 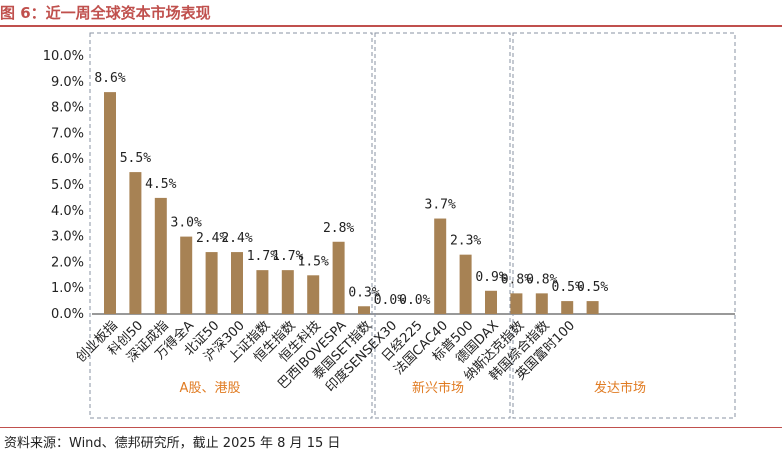 I want to click on data-label: 3.7%, so click(x=440, y=205).